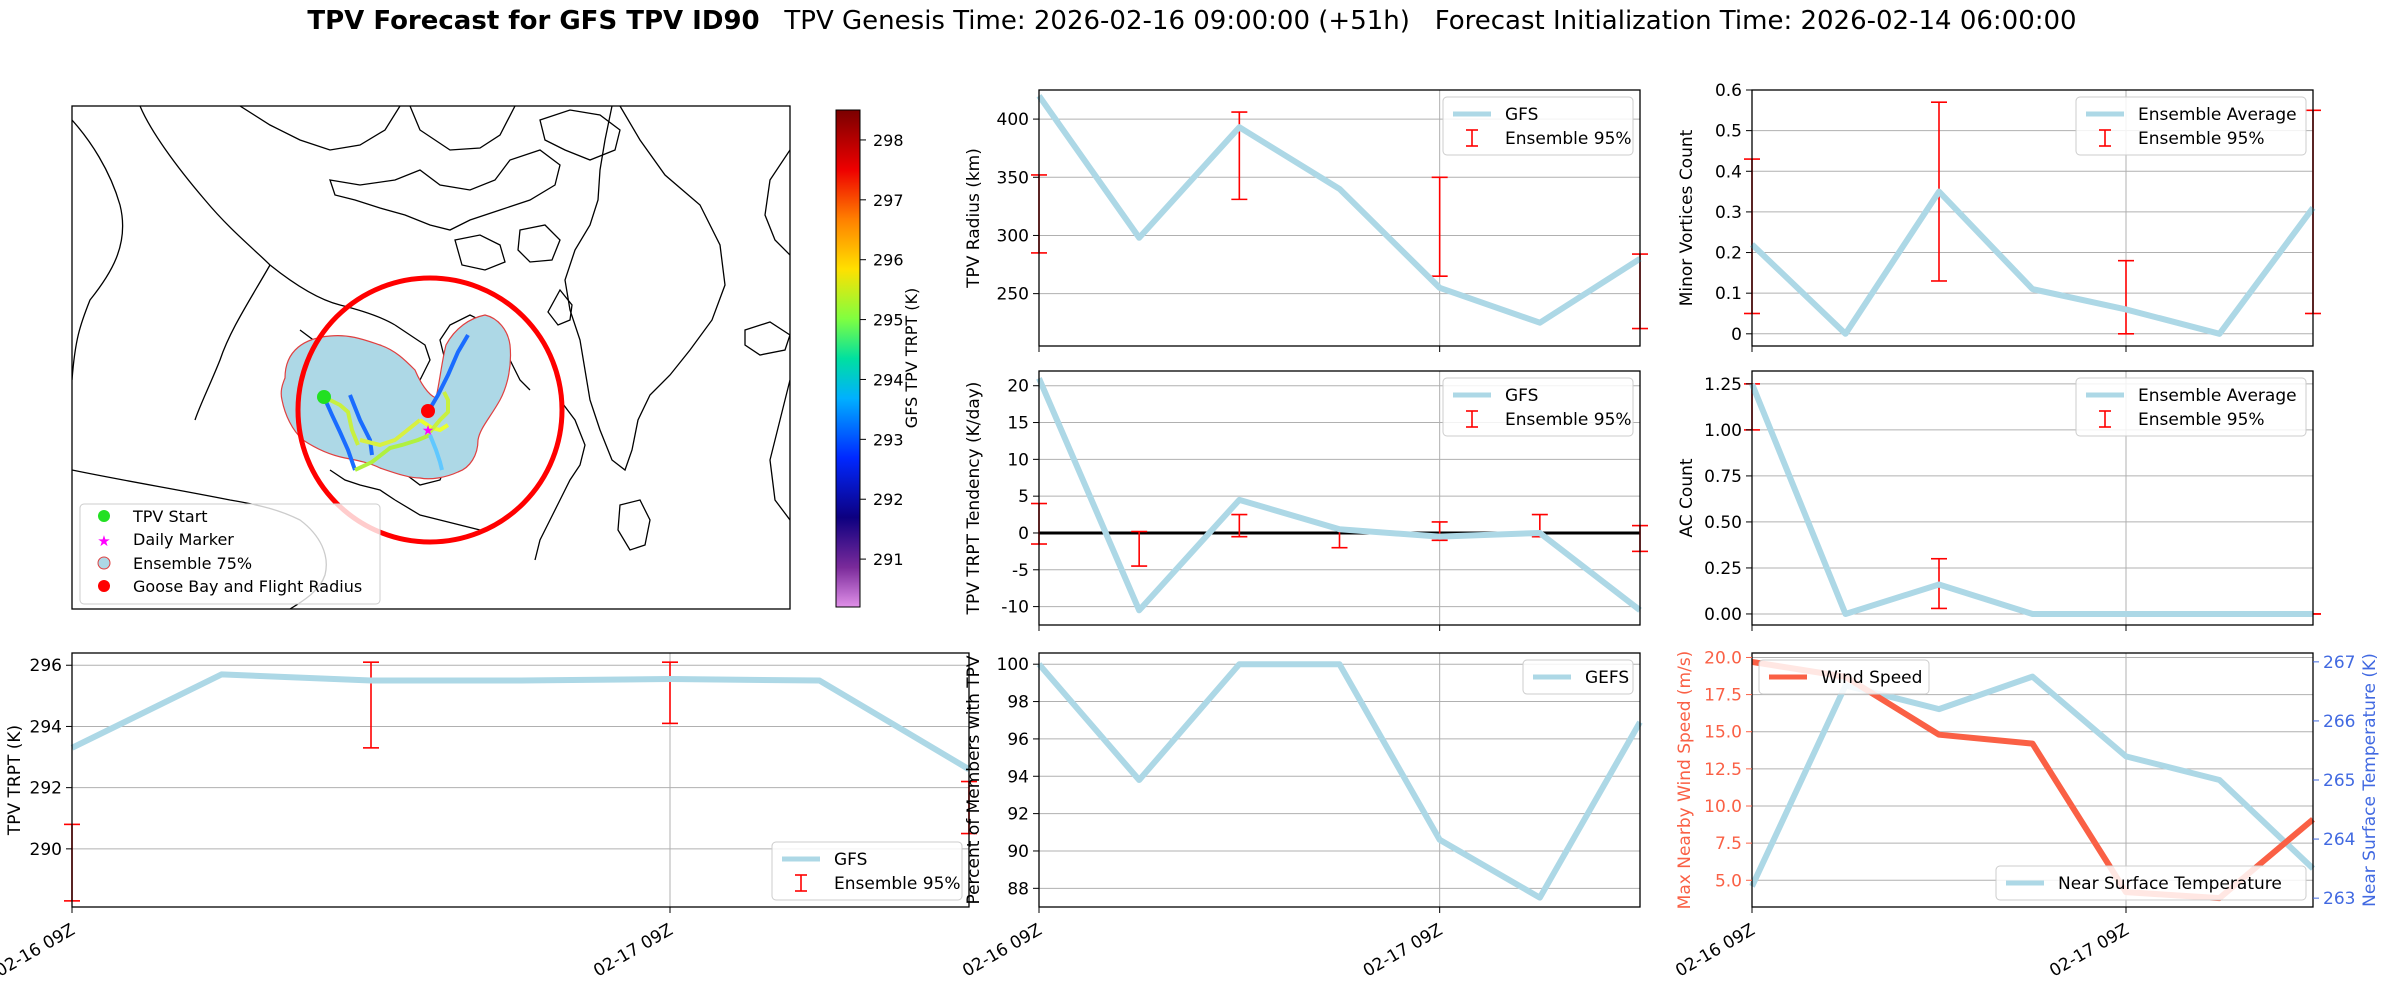 The height and width of the screenshot is (982, 2384). What do you see at coordinates (888, 439) in the screenshot?
I see `colorbar-tick-label: 293` at bounding box center [888, 439].